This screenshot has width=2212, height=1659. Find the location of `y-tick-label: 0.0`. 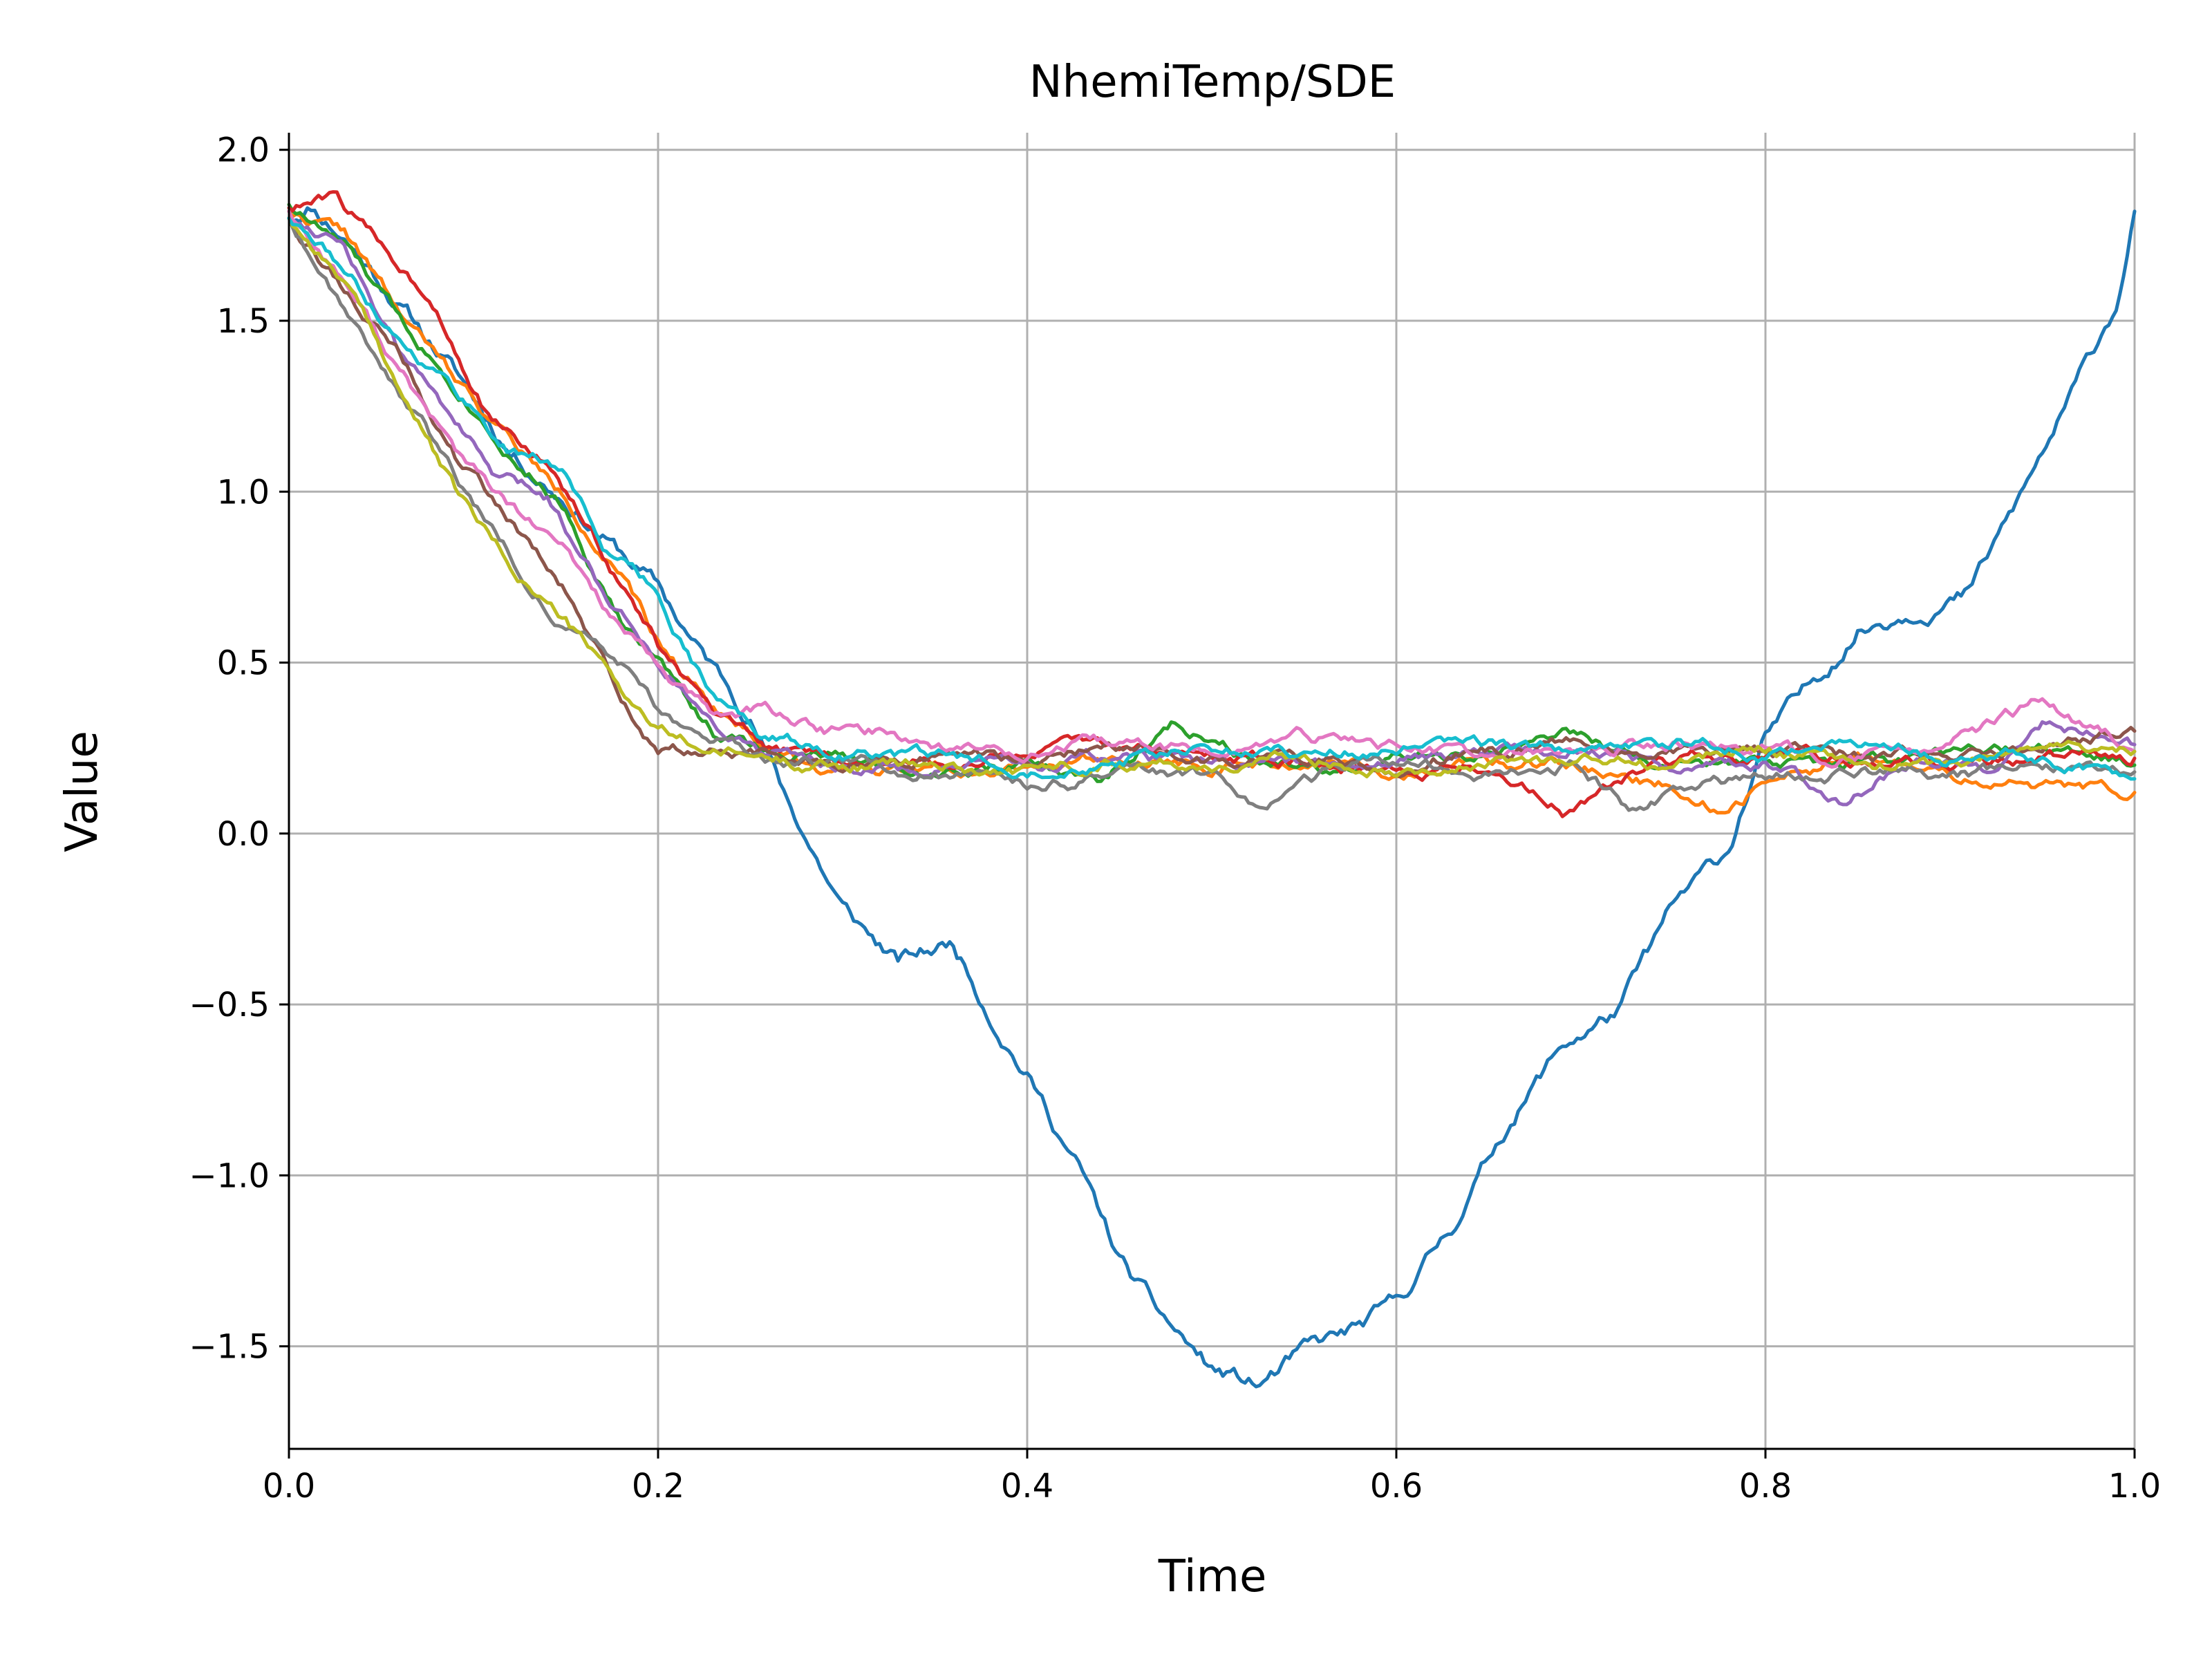

y-tick-label: 0.0 is located at coordinates (243, 835).